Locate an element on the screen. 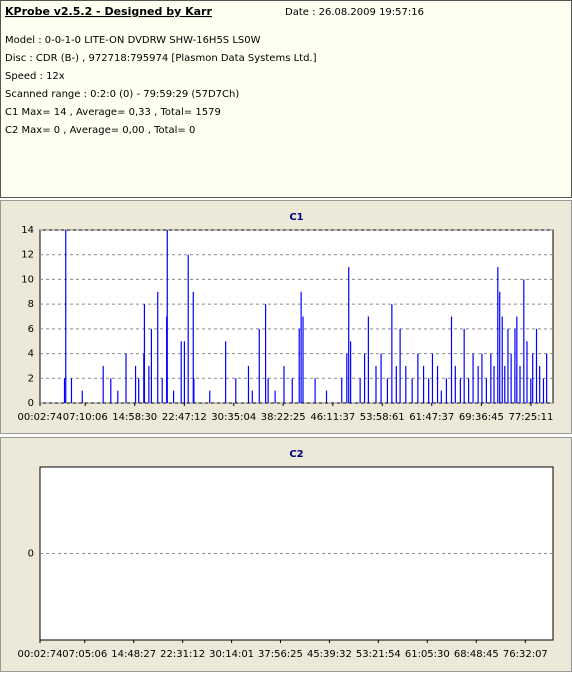  x-tick-label: 22:31:12 is located at coordinates (182, 654).